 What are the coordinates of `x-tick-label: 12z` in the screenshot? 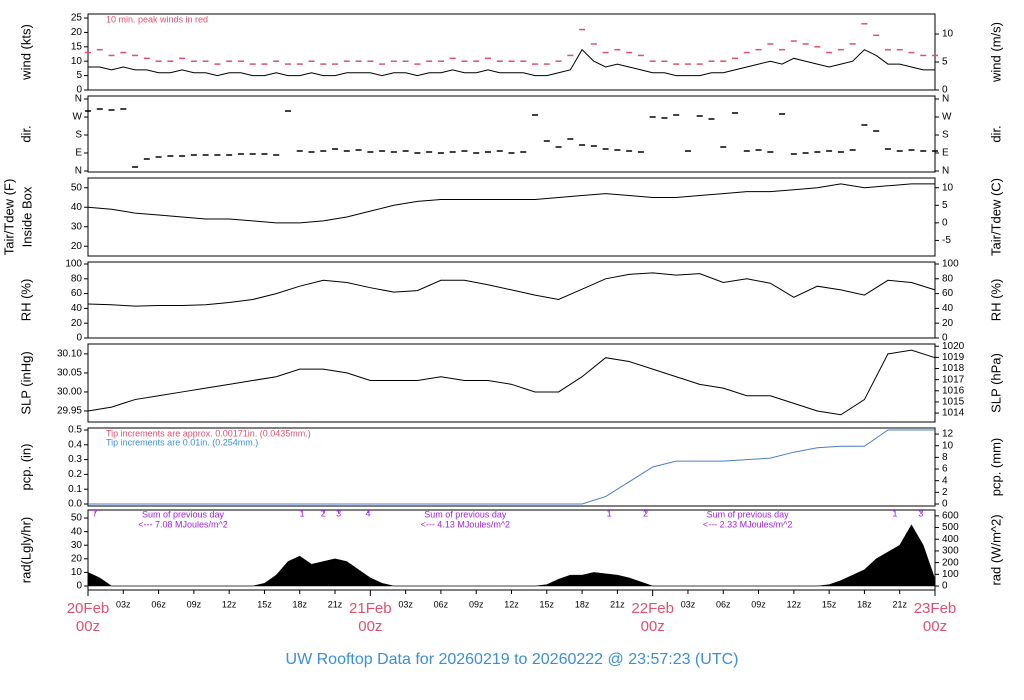 It's located at (511, 604).